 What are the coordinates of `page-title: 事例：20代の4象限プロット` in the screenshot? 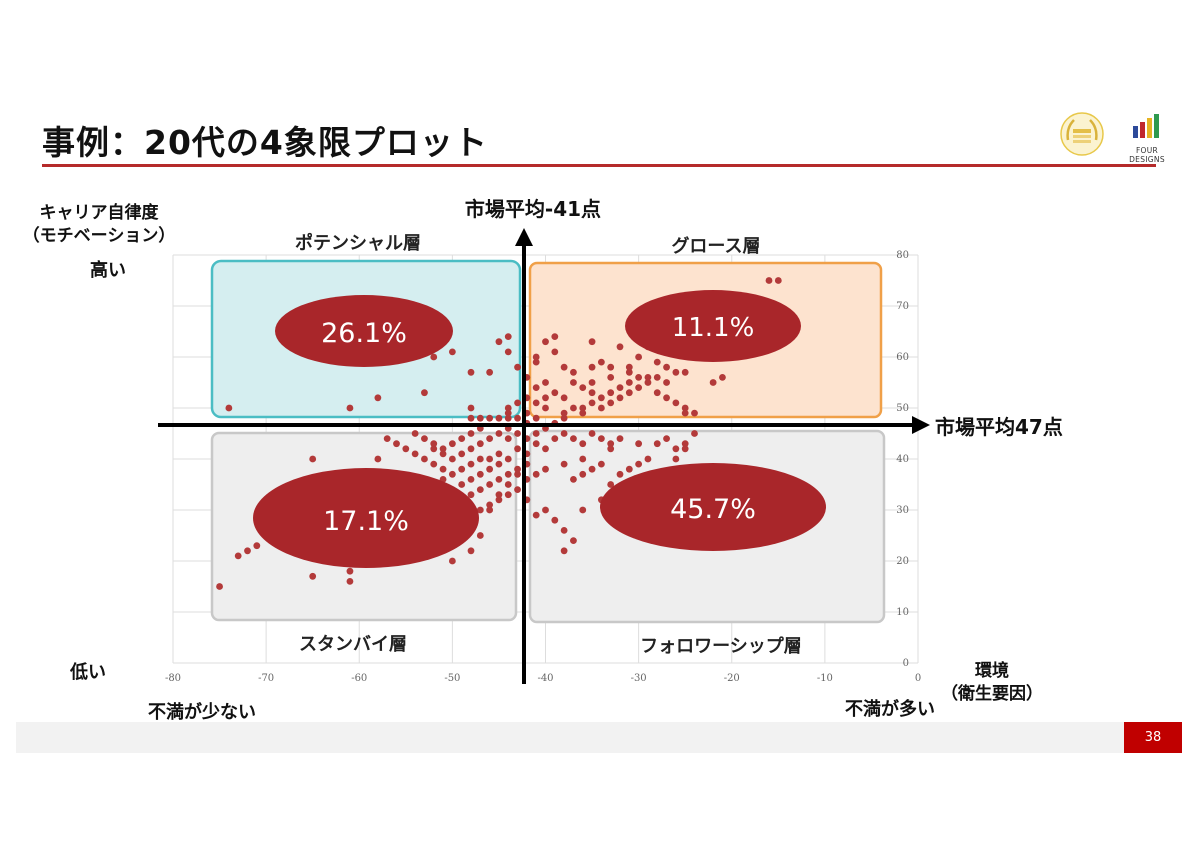 It's located at (265, 142).